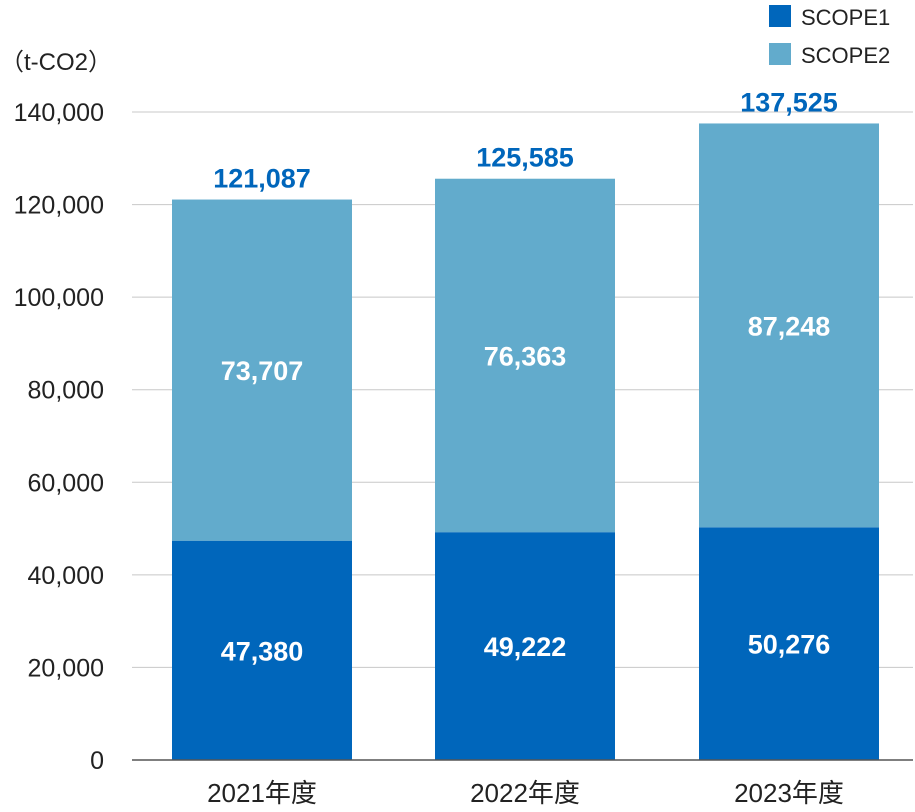 This screenshot has width=915, height=812. Describe the element at coordinates (59, 298) in the screenshot. I see `y-tick-label: 100,000` at that location.